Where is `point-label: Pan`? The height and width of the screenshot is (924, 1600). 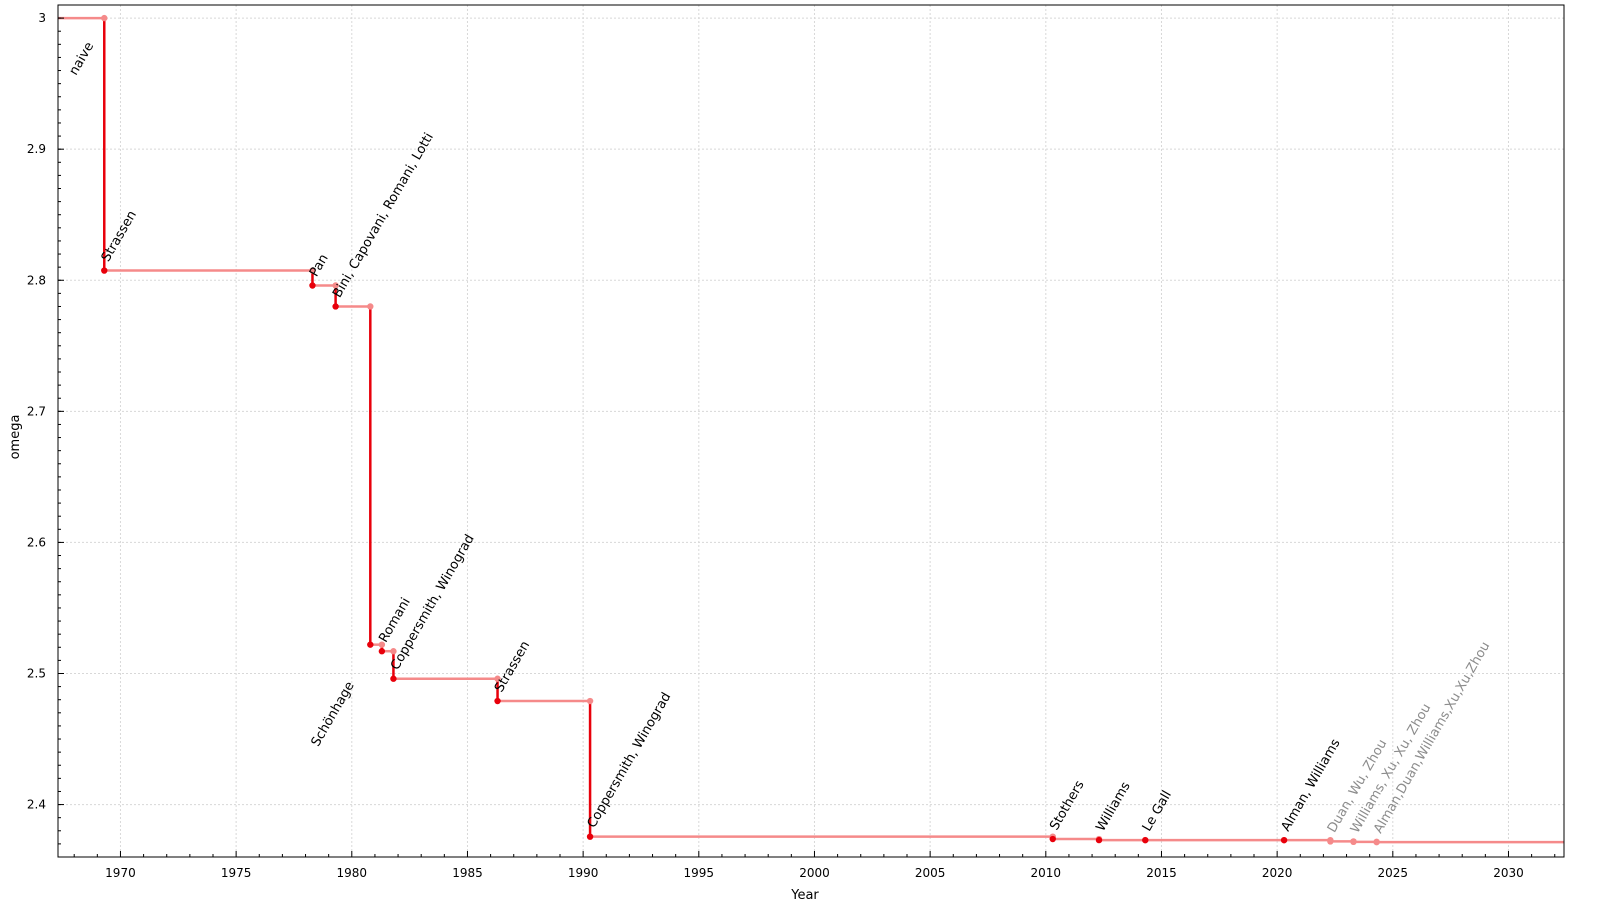
point-label: Pan is located at coordinates (319, 266).